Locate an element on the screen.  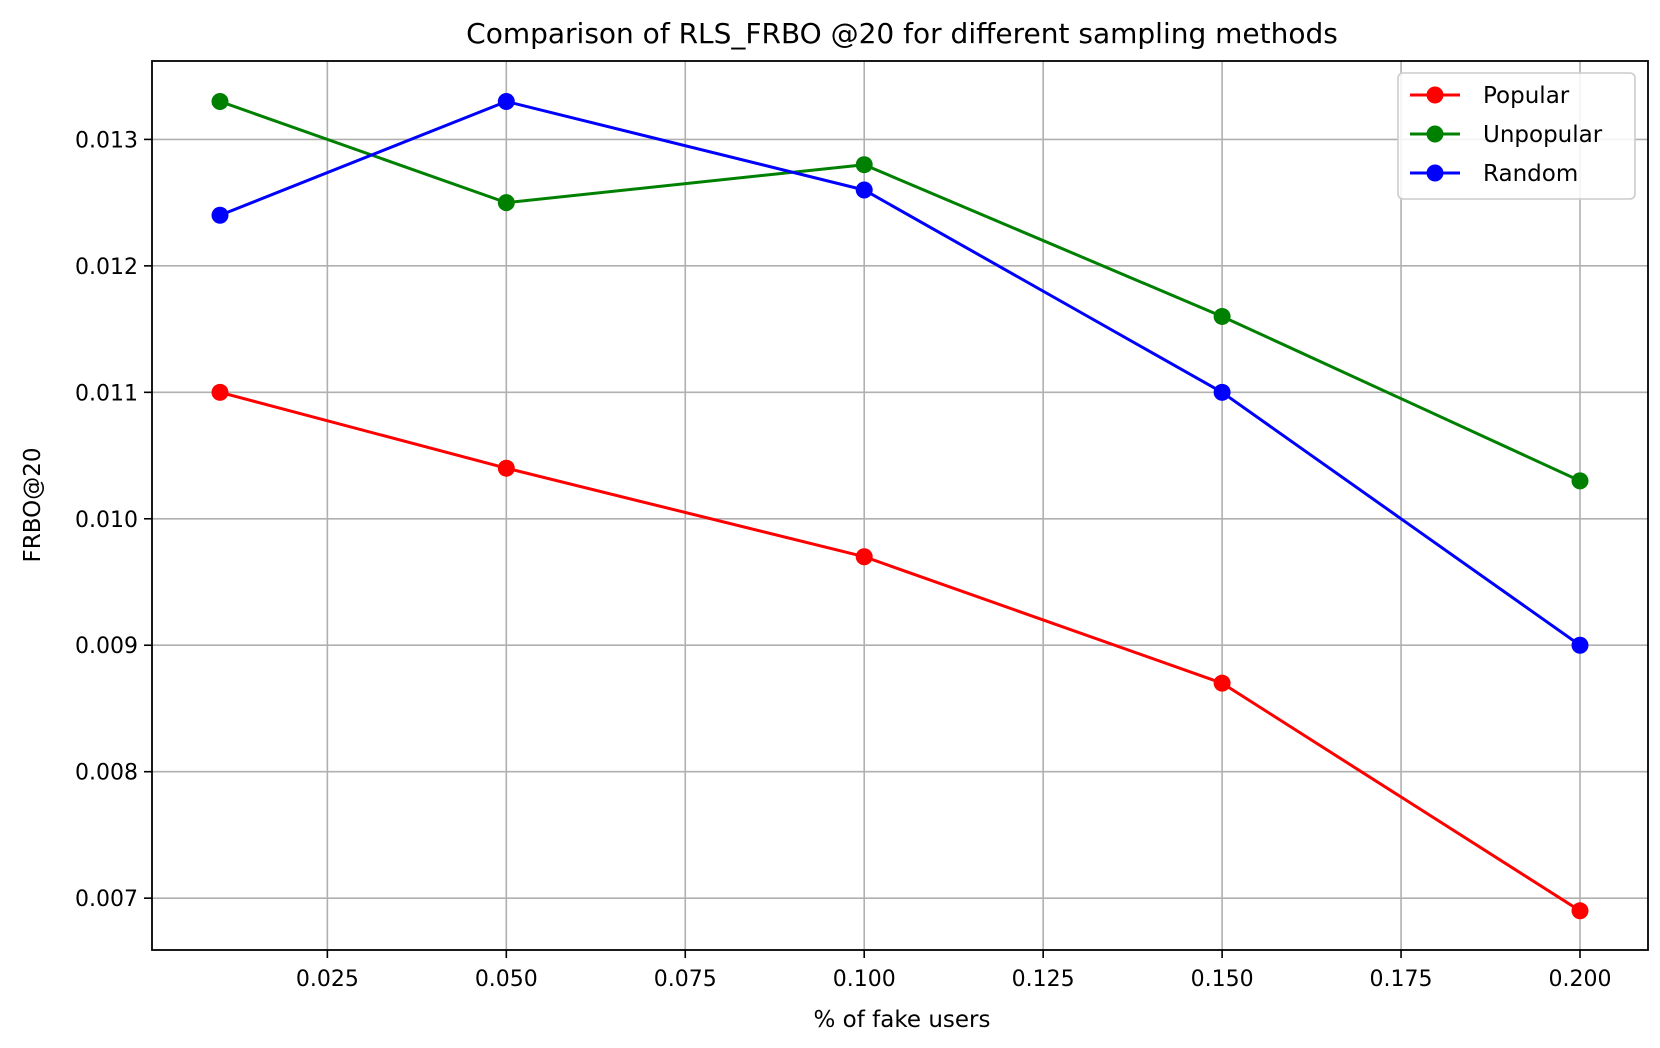
x-tick-label: 0.200 is located at coordinates (1580, 979).